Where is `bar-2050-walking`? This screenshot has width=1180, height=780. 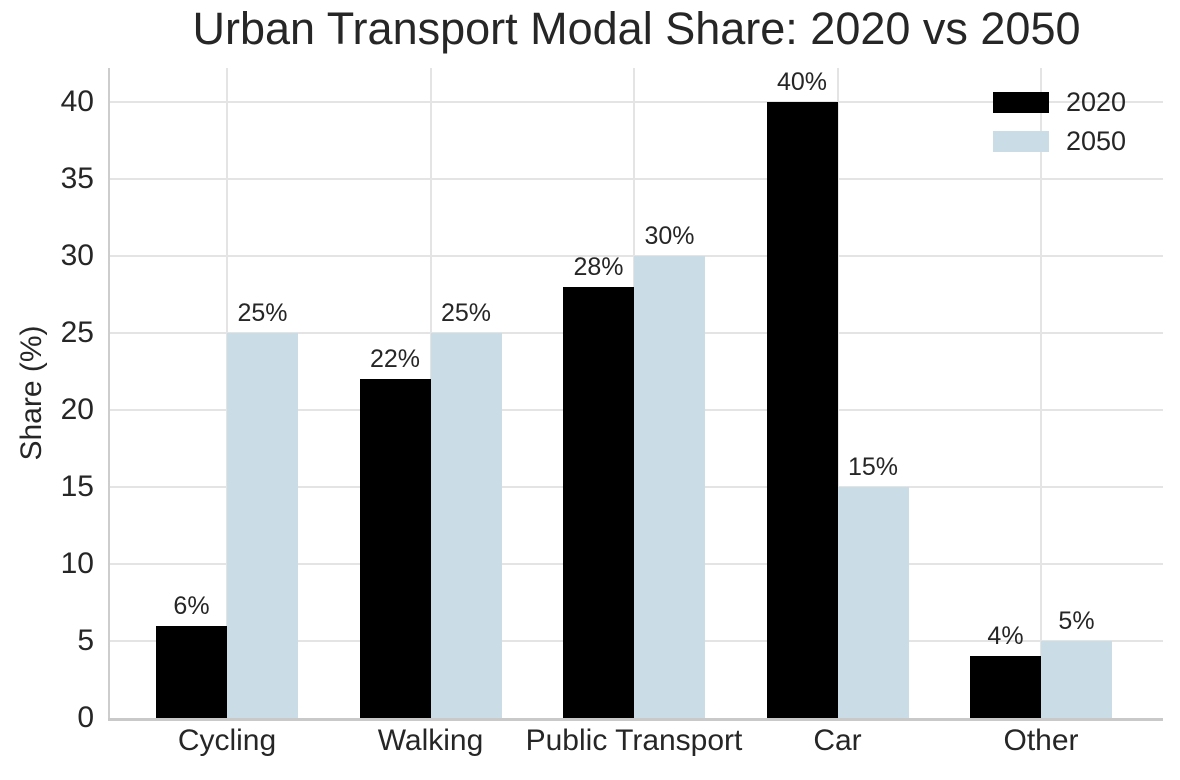 bar-2050-walking is located at coordinates (466, 525).